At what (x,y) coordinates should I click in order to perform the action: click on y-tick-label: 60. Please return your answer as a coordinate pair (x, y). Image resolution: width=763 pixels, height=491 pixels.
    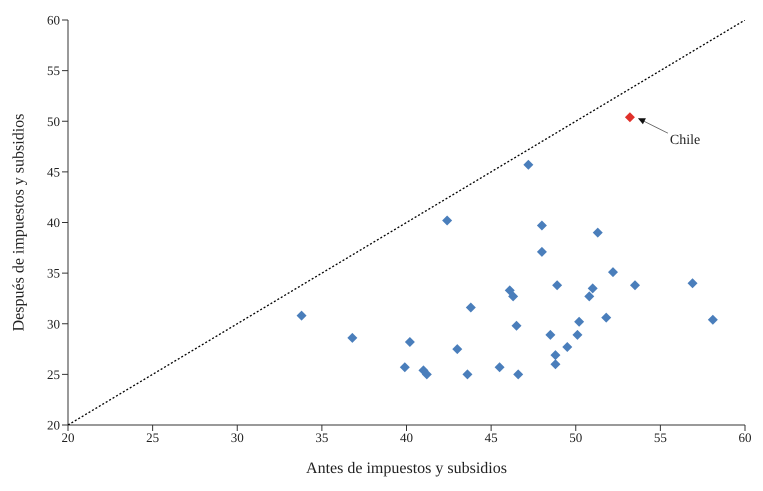
    Looking at the image, I should click on (53, 20).